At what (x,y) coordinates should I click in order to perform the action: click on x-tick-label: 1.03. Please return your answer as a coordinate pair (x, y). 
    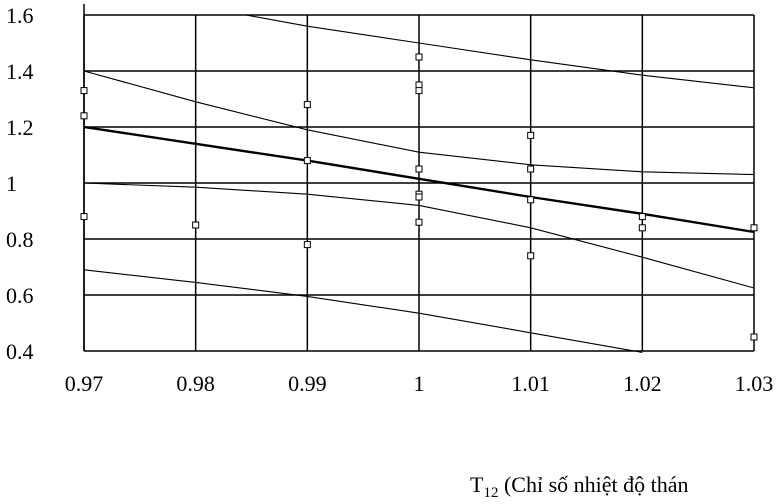
    Looking at the image, I should click on (754, 383).